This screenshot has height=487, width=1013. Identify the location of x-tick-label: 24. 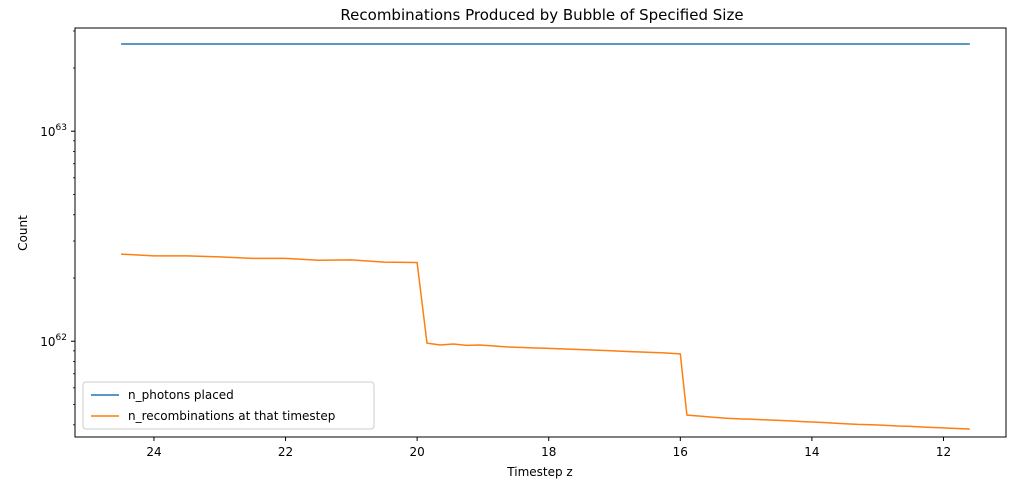
(153, 452).